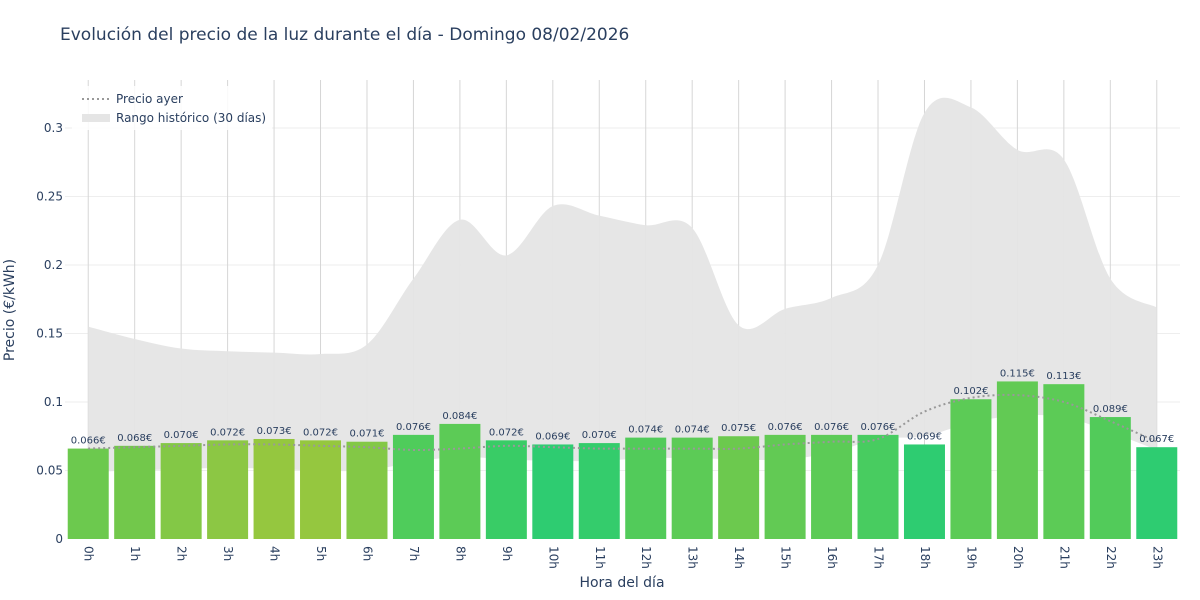 This screenshot has width=1200, height=600. I want to click on y-axis-title: Precio (€/kWh), so click(10, 310).